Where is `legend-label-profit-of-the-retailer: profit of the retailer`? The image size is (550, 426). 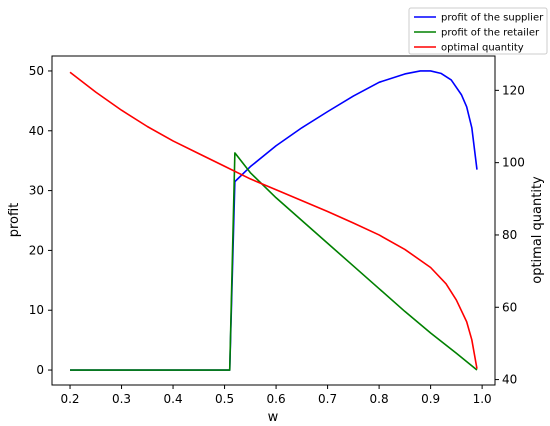 legend-label-profit-of-the-retailer: profit of the retailer is located at coordinates (490, 33).